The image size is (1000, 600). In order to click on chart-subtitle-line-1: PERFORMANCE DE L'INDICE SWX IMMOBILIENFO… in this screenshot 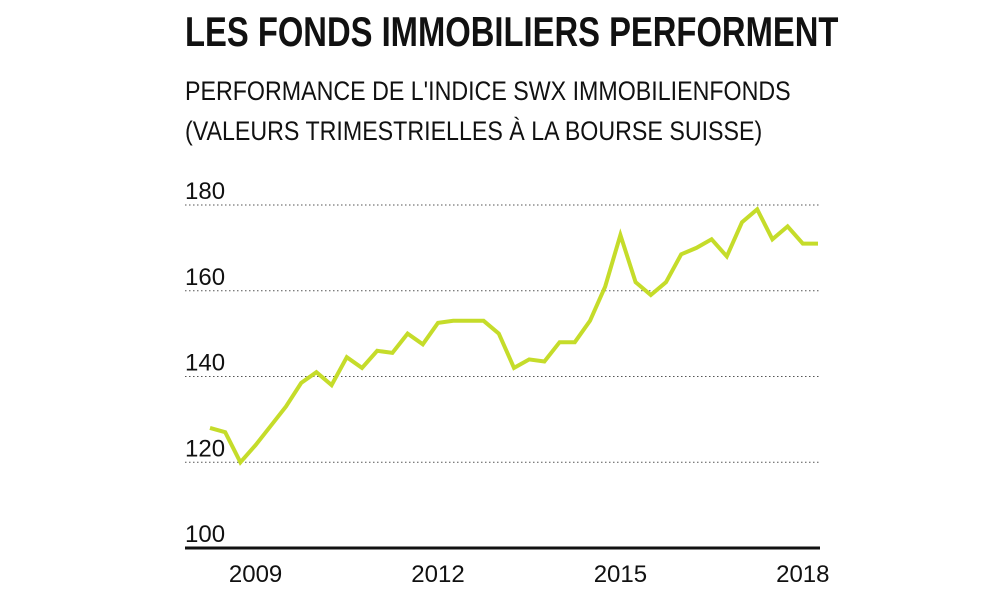, I will do `click(488, 91)`.